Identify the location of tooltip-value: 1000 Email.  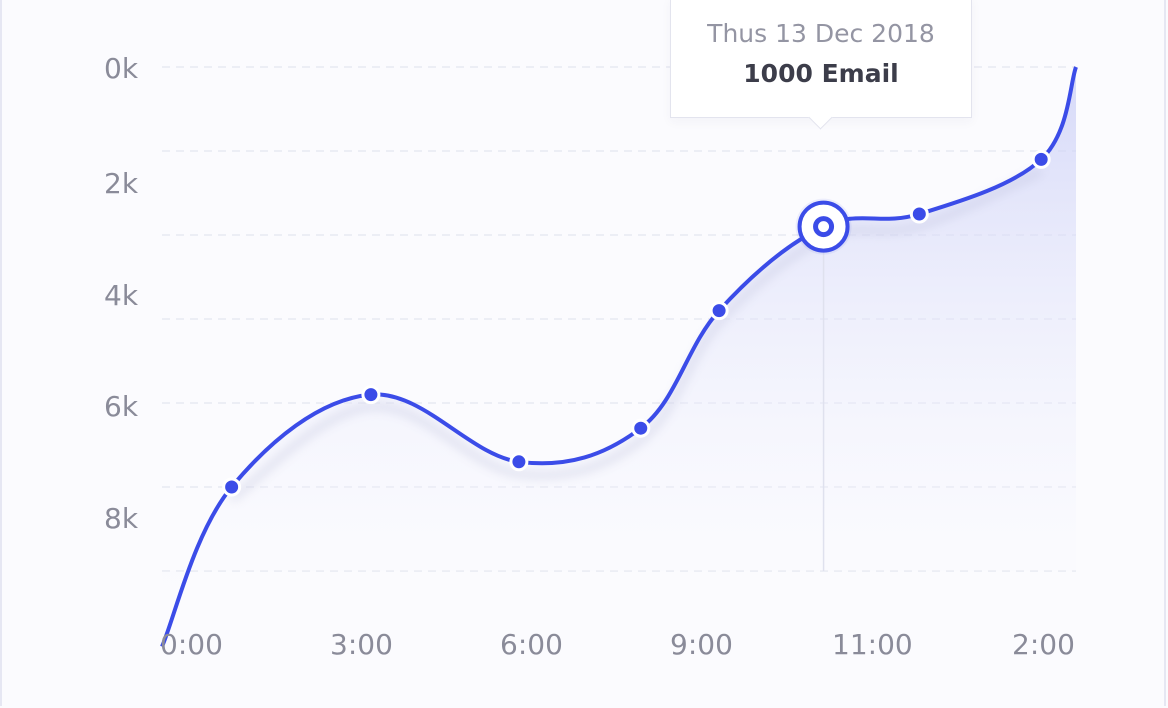
(821, 73).